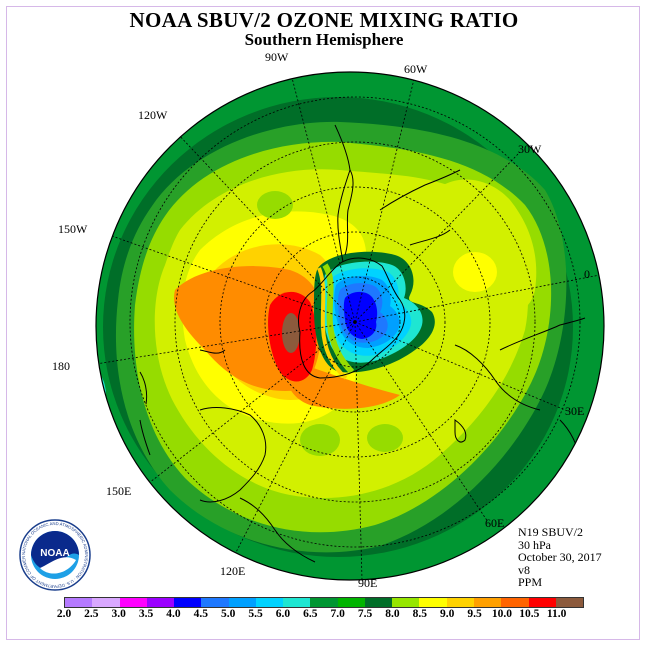 The height and width of the screenshot is (648, 648). I want to click on lon-label-0: 0, so click(587, 274).